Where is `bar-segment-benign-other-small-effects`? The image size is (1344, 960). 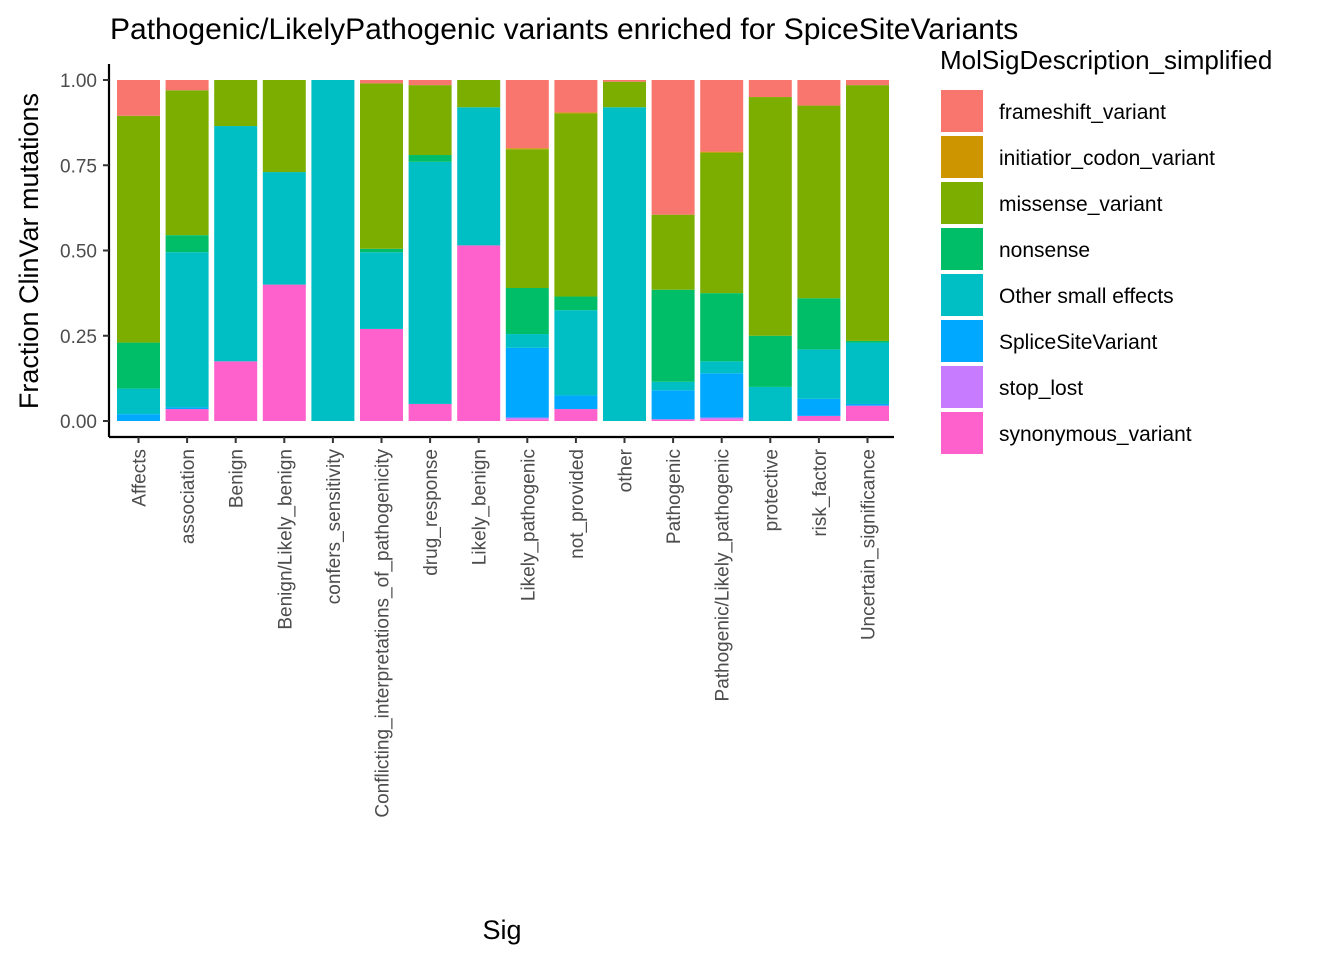
bar-segment-benign-other-small-effects is located at coordinates (236, 244).